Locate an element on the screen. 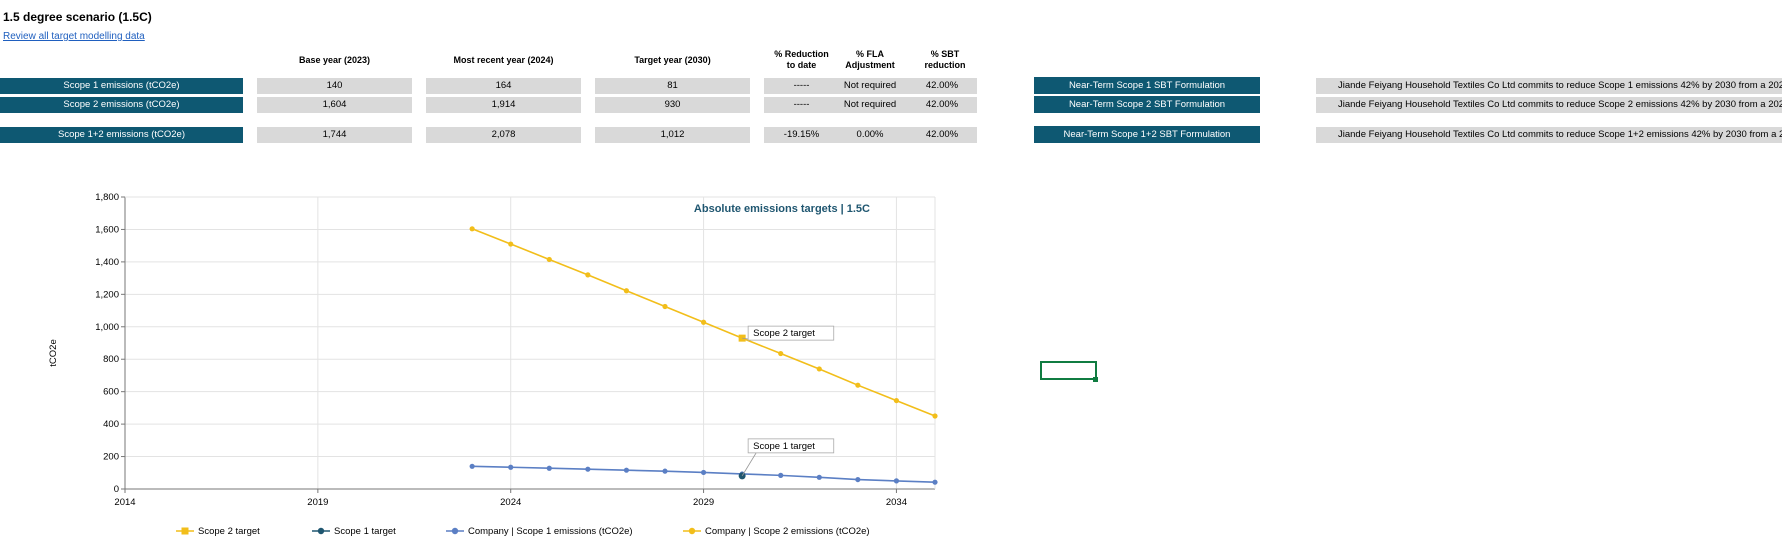  scope12-formulation-button: Near-Term Scope 1+2 SBT Formulation is located at coordinates (1147, 134).